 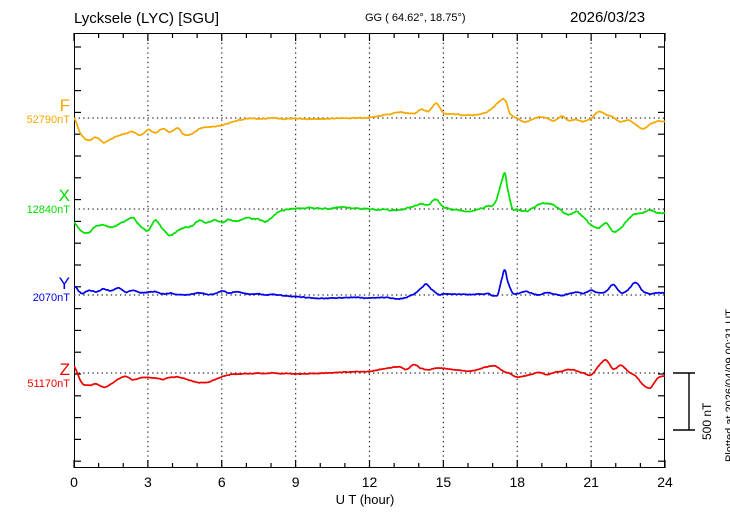 What do you see at coordinates (147, 18) in the screenshot?
I see `station-title: Lycksele (LYC) [SGU]` at bounding box center [147, 18].